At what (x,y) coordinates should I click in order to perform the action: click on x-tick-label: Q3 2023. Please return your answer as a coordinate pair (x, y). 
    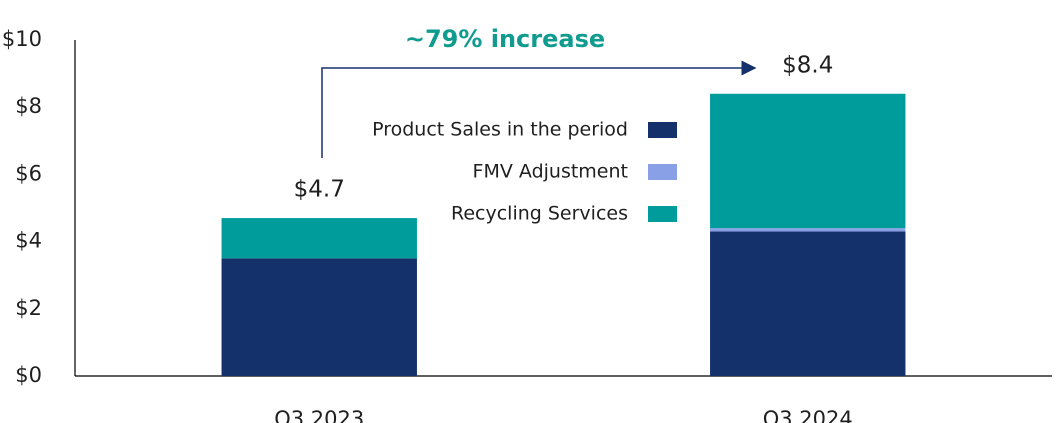
    Looking at the image, I should click on (319, 415).